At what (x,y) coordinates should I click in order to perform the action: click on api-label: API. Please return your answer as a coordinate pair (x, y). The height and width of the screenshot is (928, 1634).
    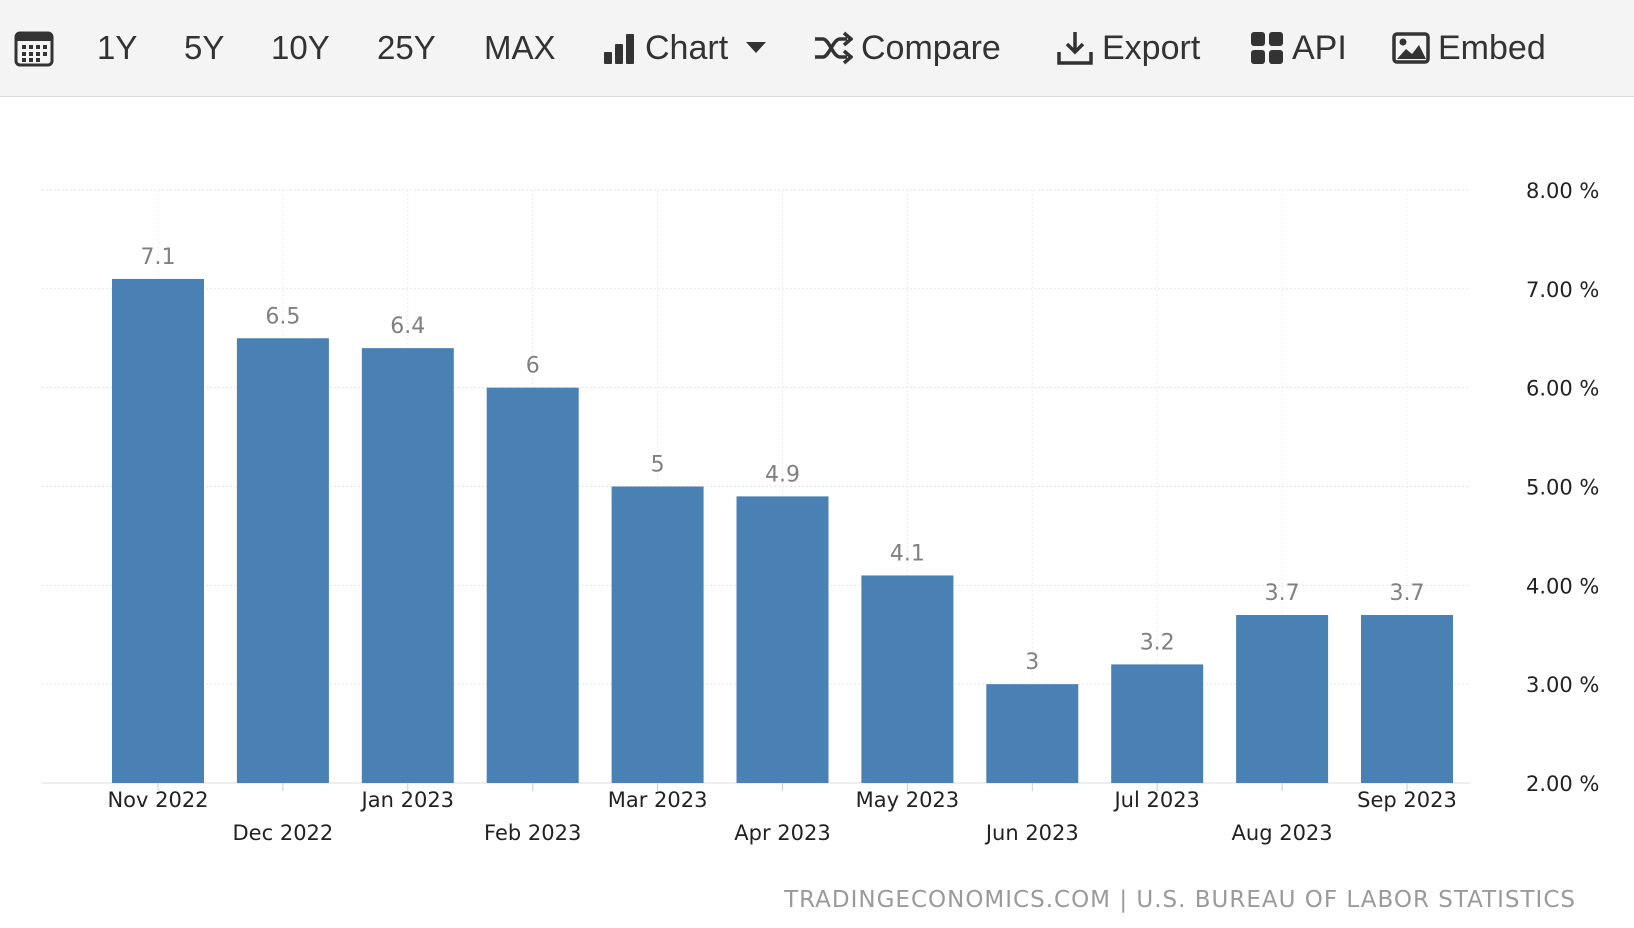
    Looking at the image, I should click on (1319, 47).